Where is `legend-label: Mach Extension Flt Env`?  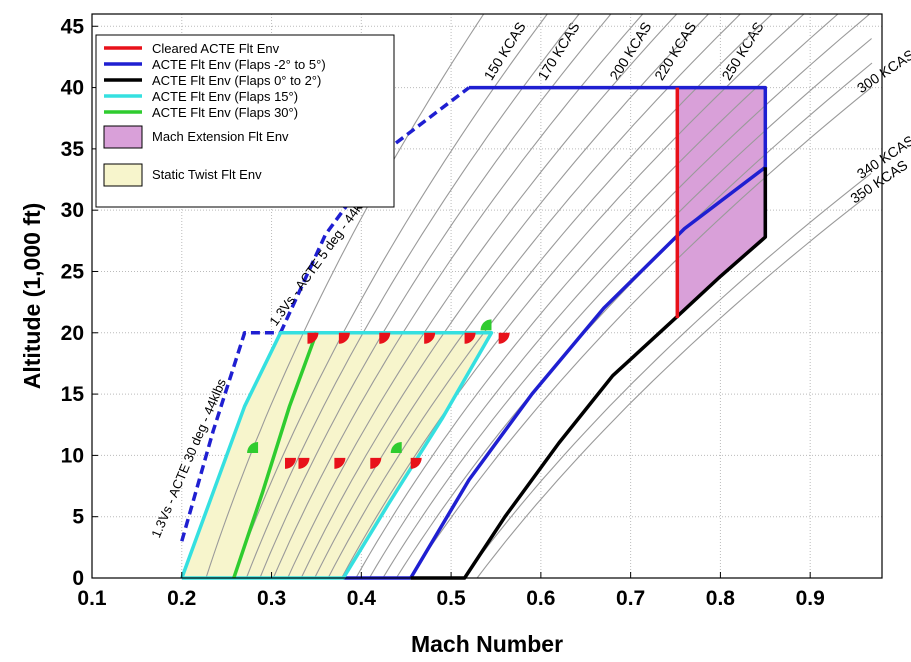
legend-label: Mach Extension Flt Env is located at coordinates (220, 136).